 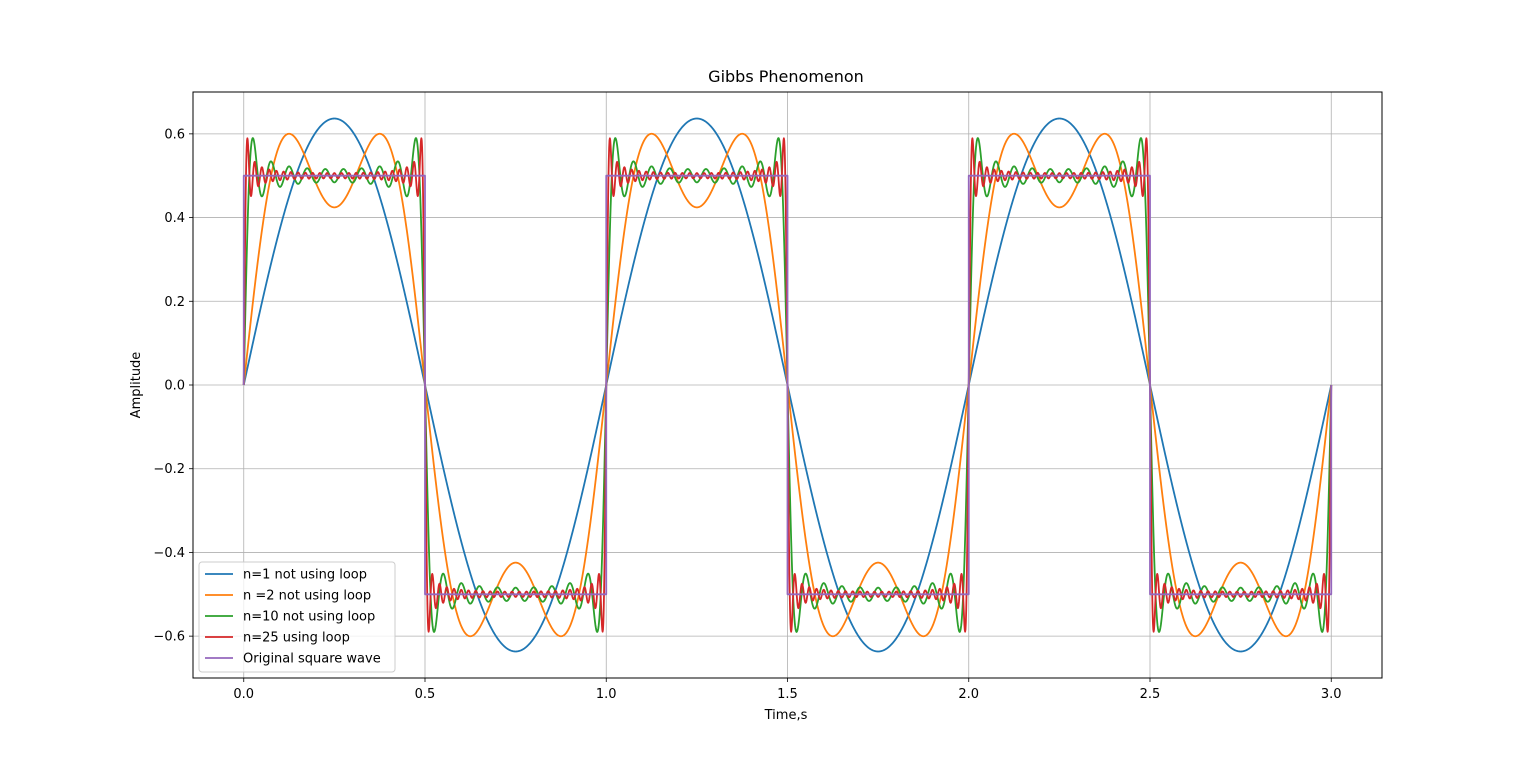 I want to click on x-tick-label: 1.0, so click(x=606, y=694).